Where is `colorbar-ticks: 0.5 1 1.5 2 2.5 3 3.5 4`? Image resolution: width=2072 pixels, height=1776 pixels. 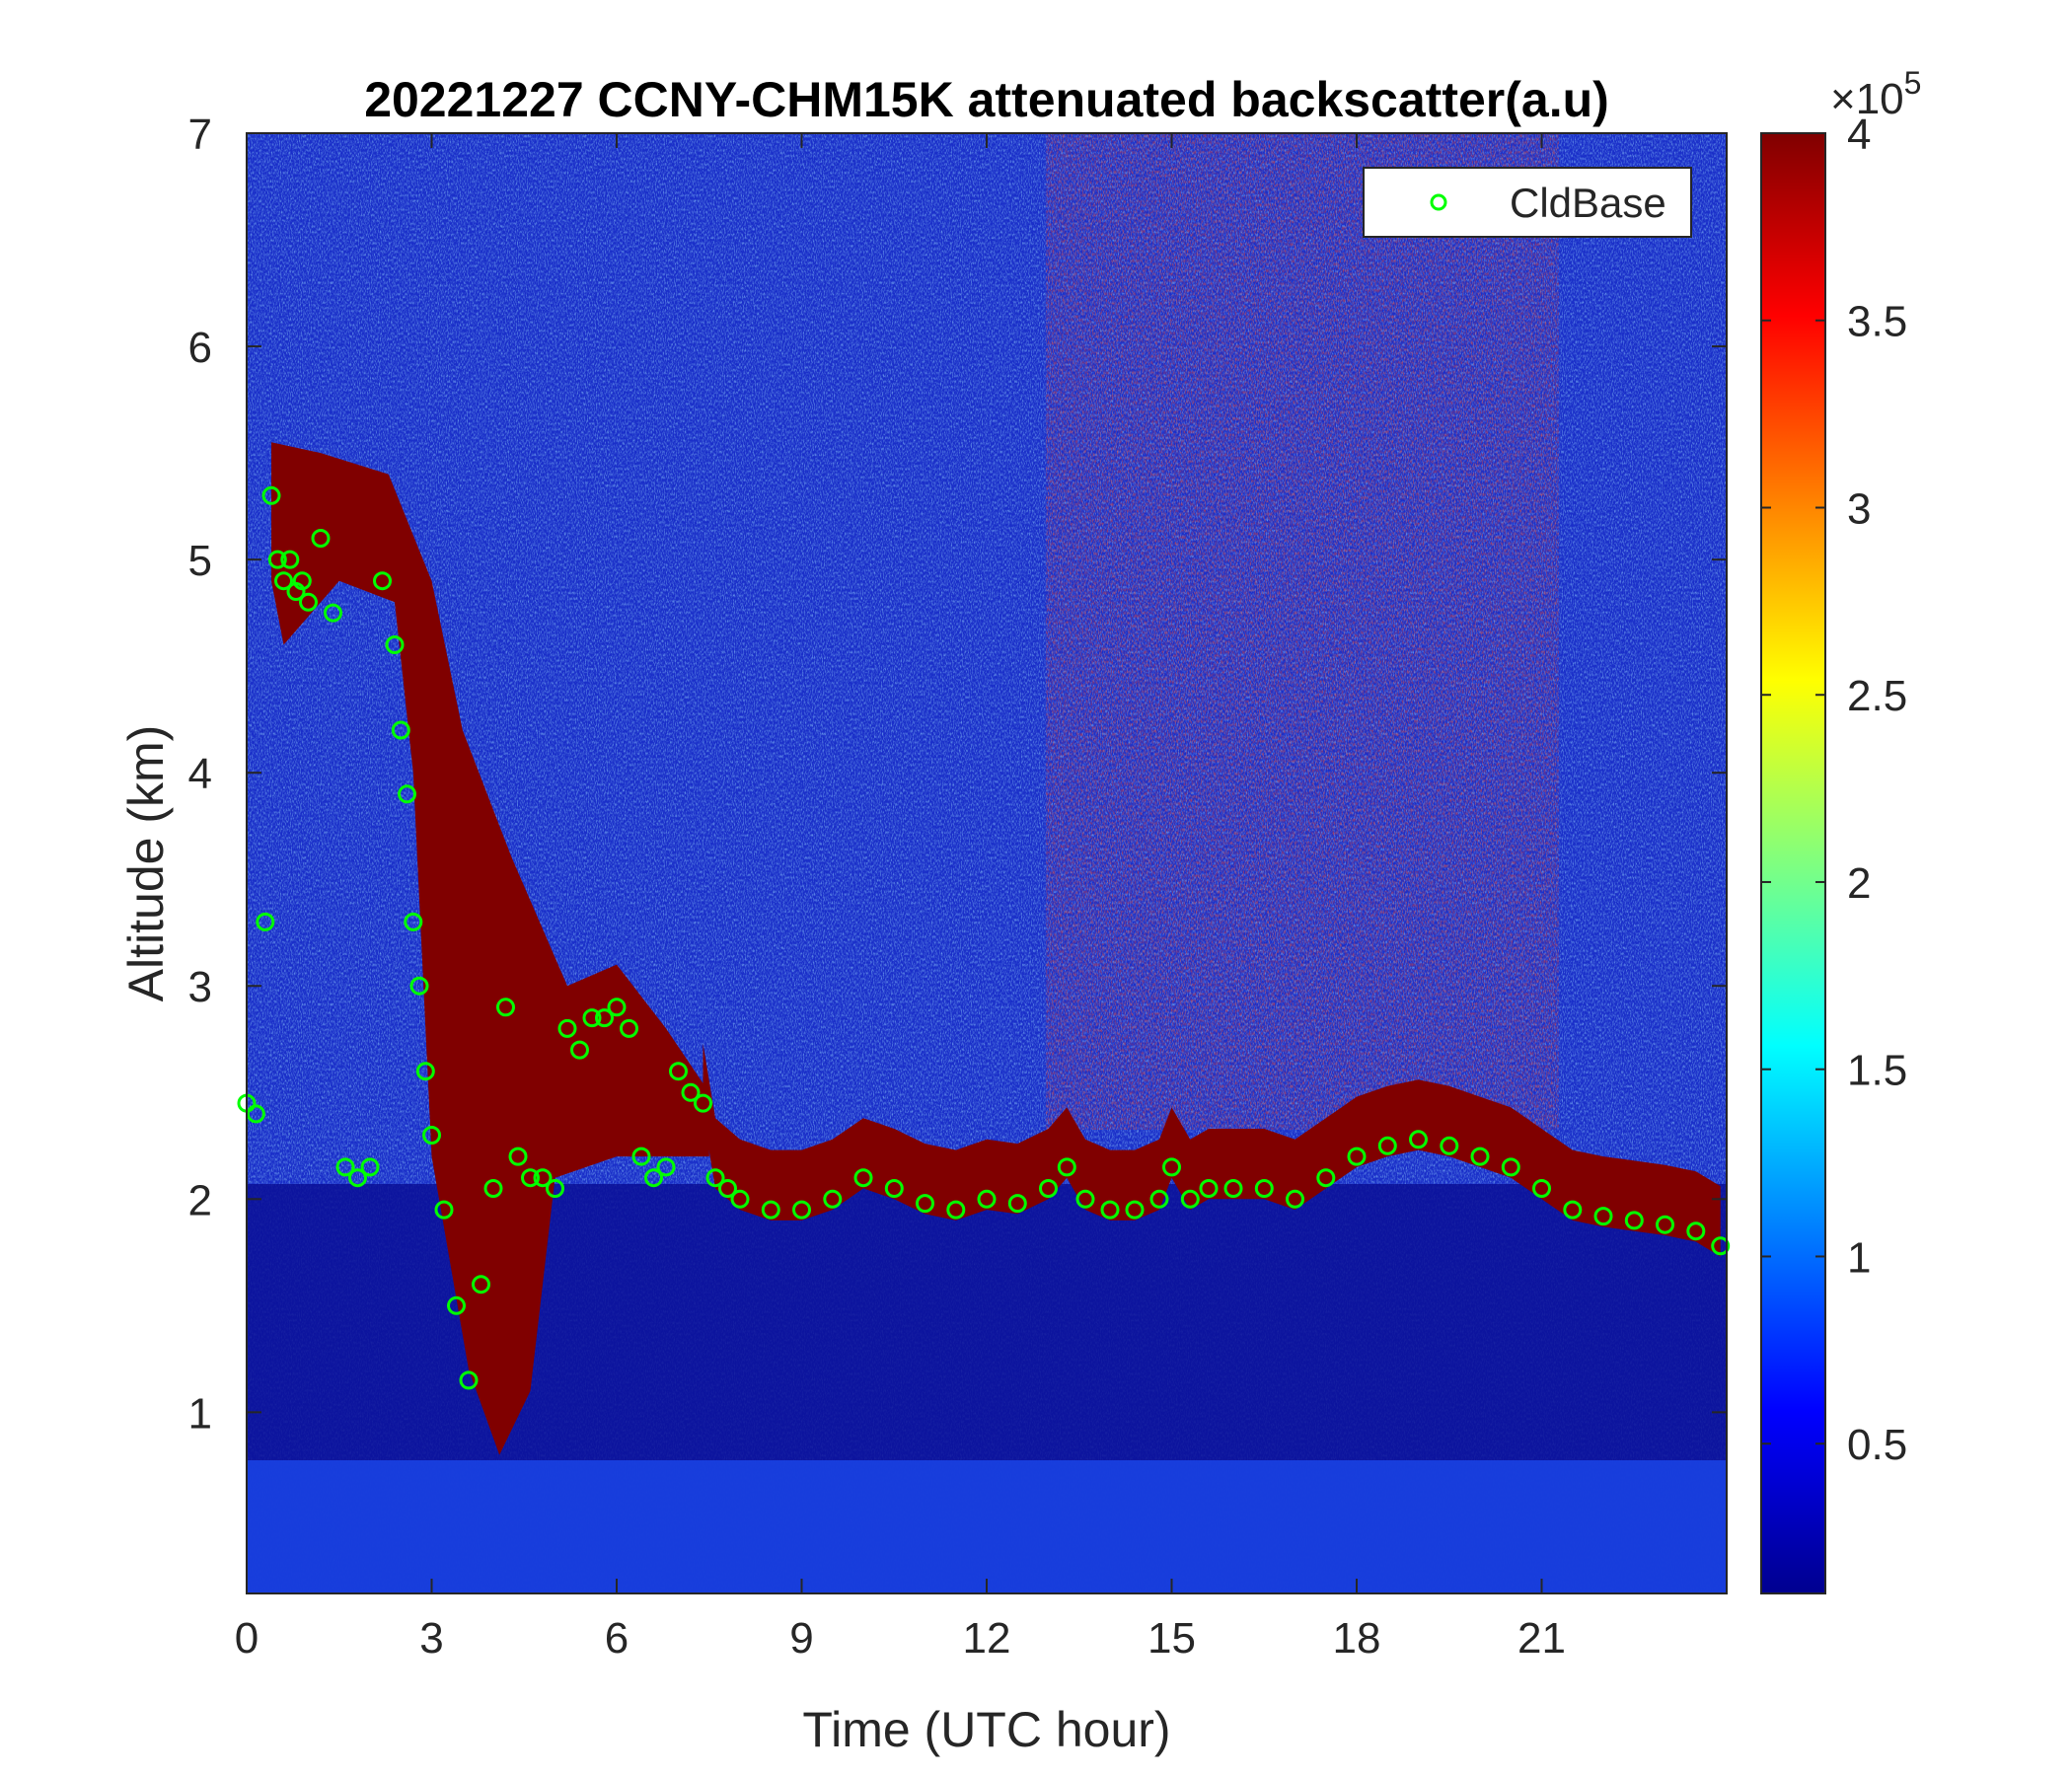 colorbar-ticks: 0.5 1 1.5 2 2.5 3 3.5 4 is located at coordinates (1834, 790).